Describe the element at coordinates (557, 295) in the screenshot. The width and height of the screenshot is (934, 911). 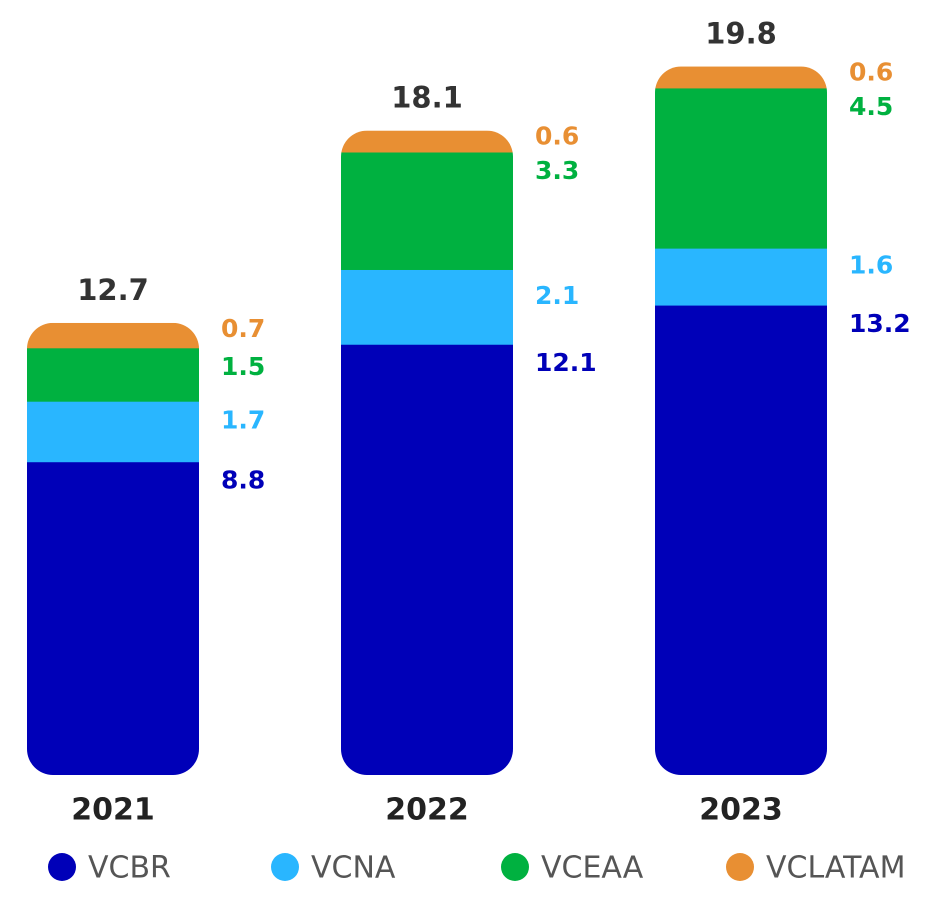
I see `value-label: 2.1` at that location.